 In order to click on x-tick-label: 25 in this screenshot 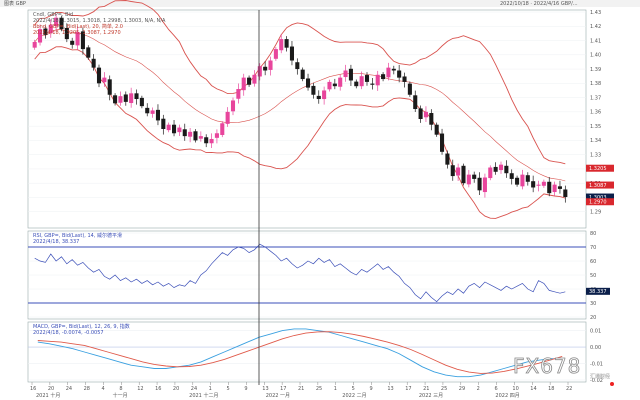, I will do `click(444, 389)`.